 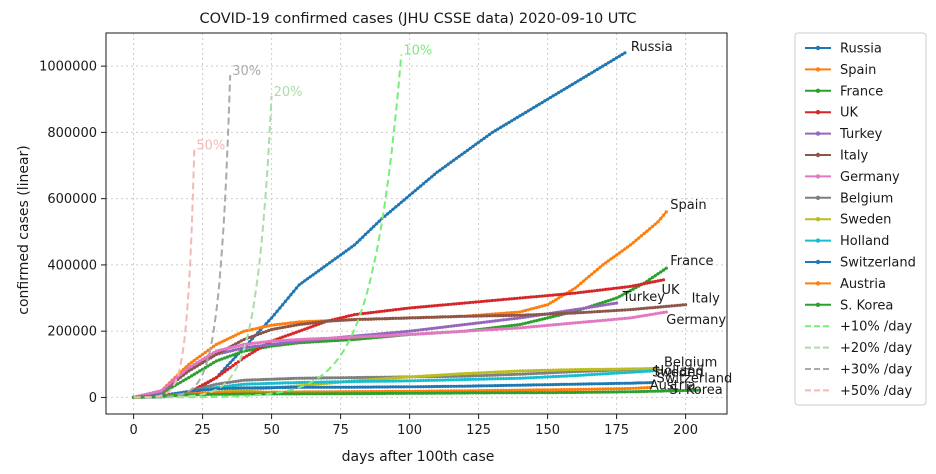 I want to click on x-tick-label: 175, so click(x=616, y=430).